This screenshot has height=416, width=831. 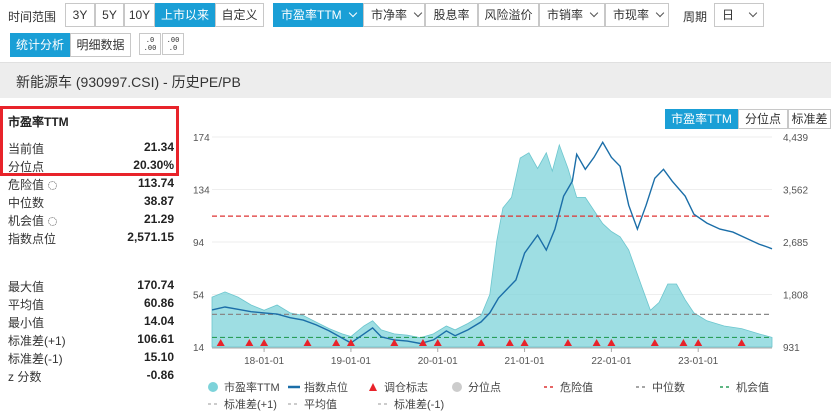 What do you see at coordinates (139, 15) in the screenshot?
I see `range-10y-button: 10Y` at bounding box center [139, 15].